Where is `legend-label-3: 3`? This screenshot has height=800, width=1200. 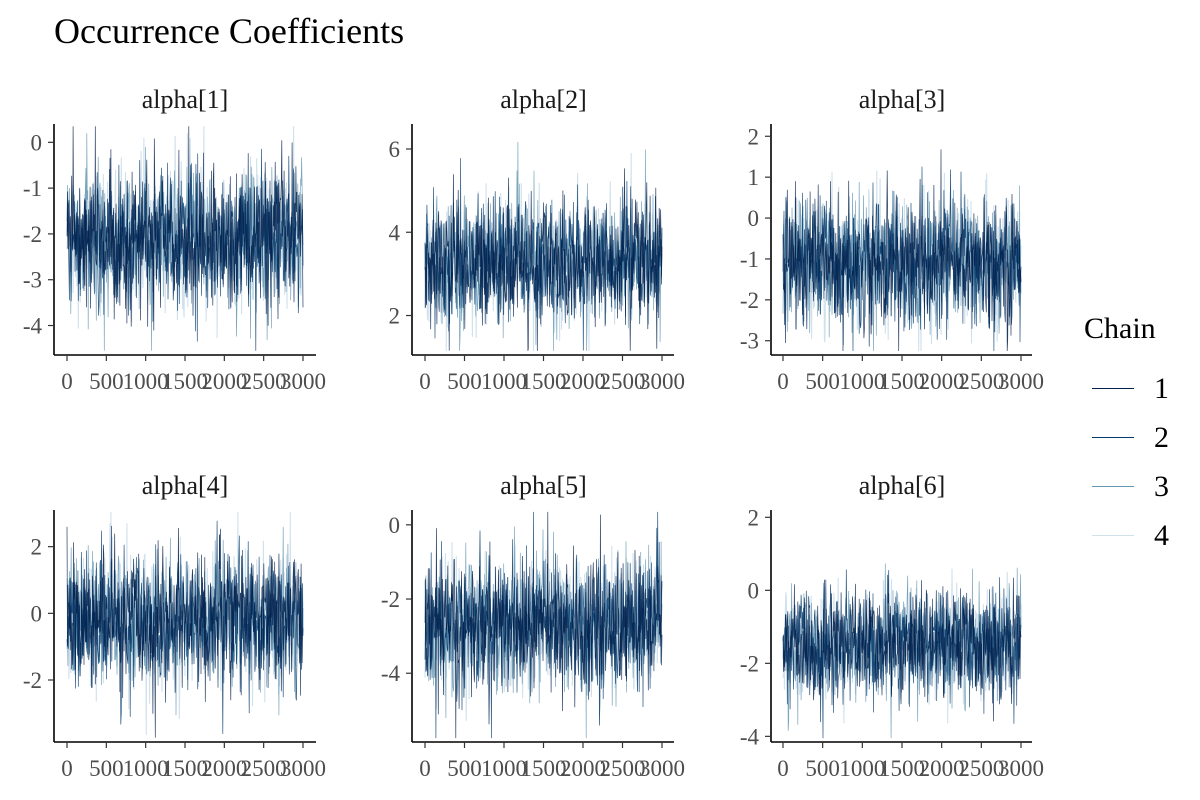
legend-label-3: 3 is located at coordinates (1161, 486).